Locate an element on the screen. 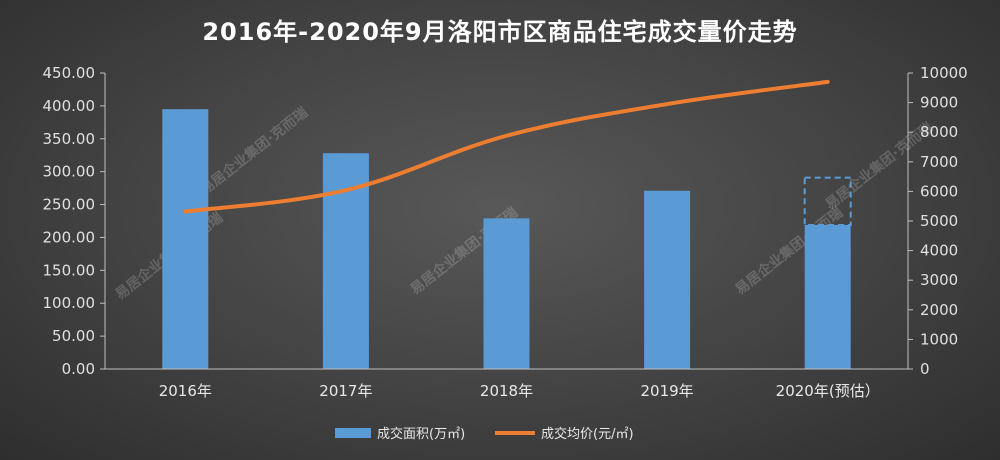 This screenshot has height=460, width=1000. category-label: 2016年 is located at coordinates (185, 391).